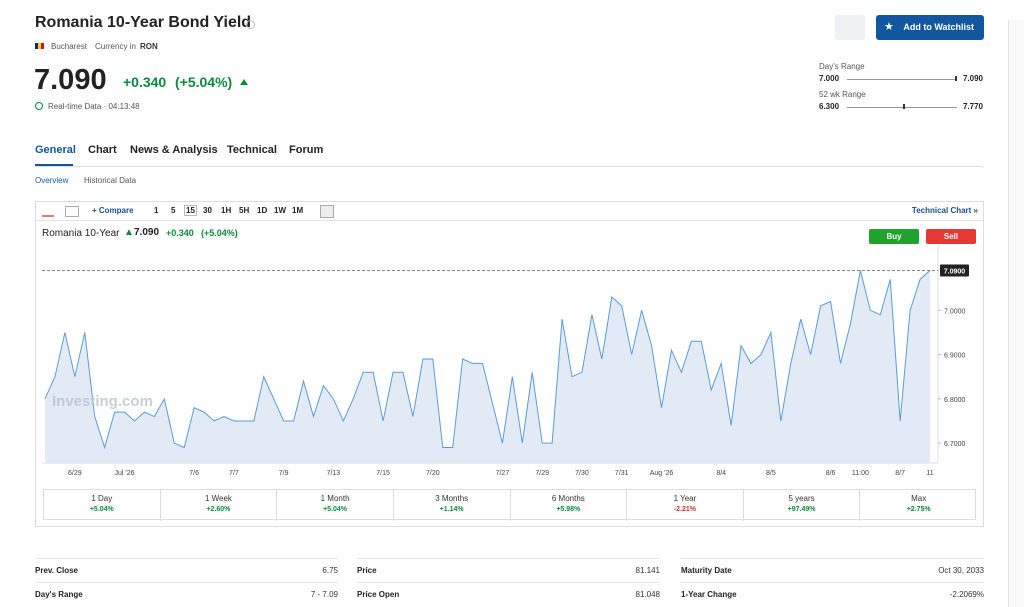 This screenshot has width=1024, height=607. I want to click on toolbar-border, so click(509, 220).